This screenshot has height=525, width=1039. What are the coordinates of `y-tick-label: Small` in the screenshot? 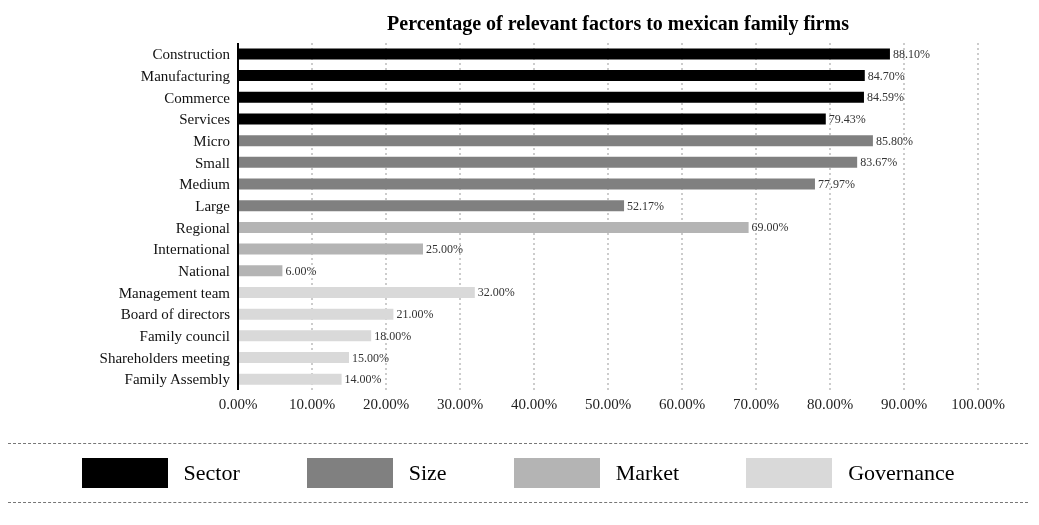 It's located at (212, 162).